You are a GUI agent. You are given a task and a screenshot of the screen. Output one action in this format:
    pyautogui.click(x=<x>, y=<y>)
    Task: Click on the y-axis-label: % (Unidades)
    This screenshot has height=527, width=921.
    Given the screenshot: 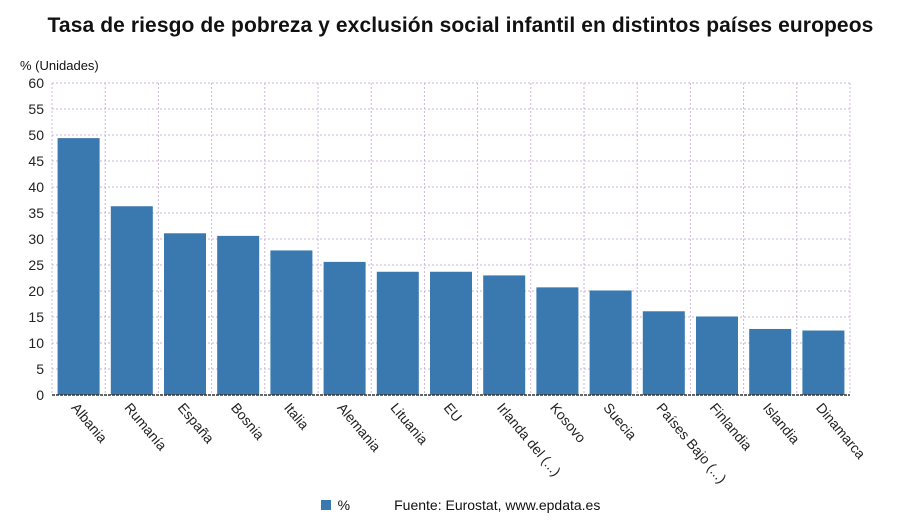 What is the action you would take?
    pyautogui.click(x=59, y=65)
    